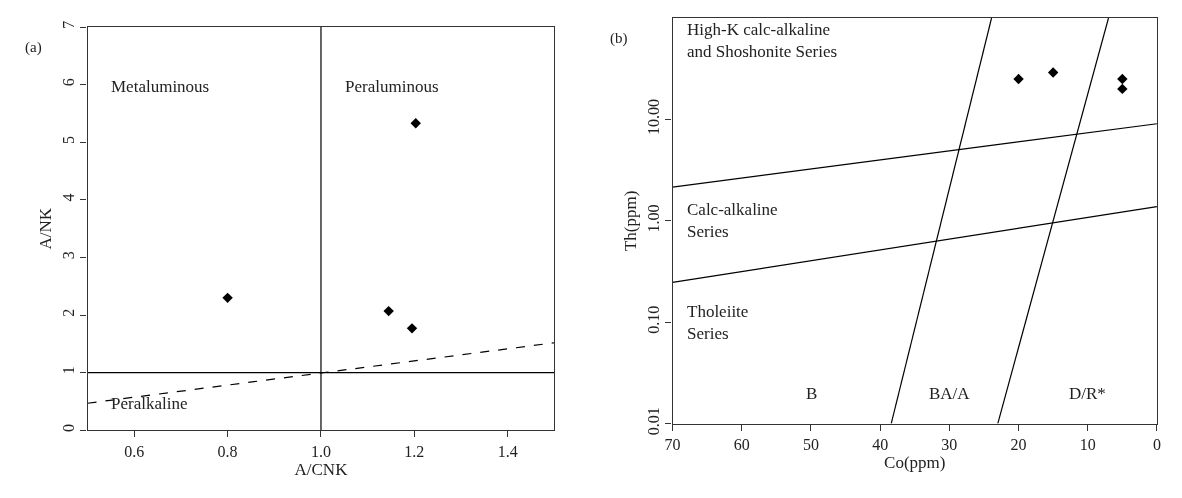 Image resolution: width=1182 pixels, height=498 pixels. Describe the element at coordinates (320, 451) in the screenshot. I see `x-tick-label: 1.0` at that location.